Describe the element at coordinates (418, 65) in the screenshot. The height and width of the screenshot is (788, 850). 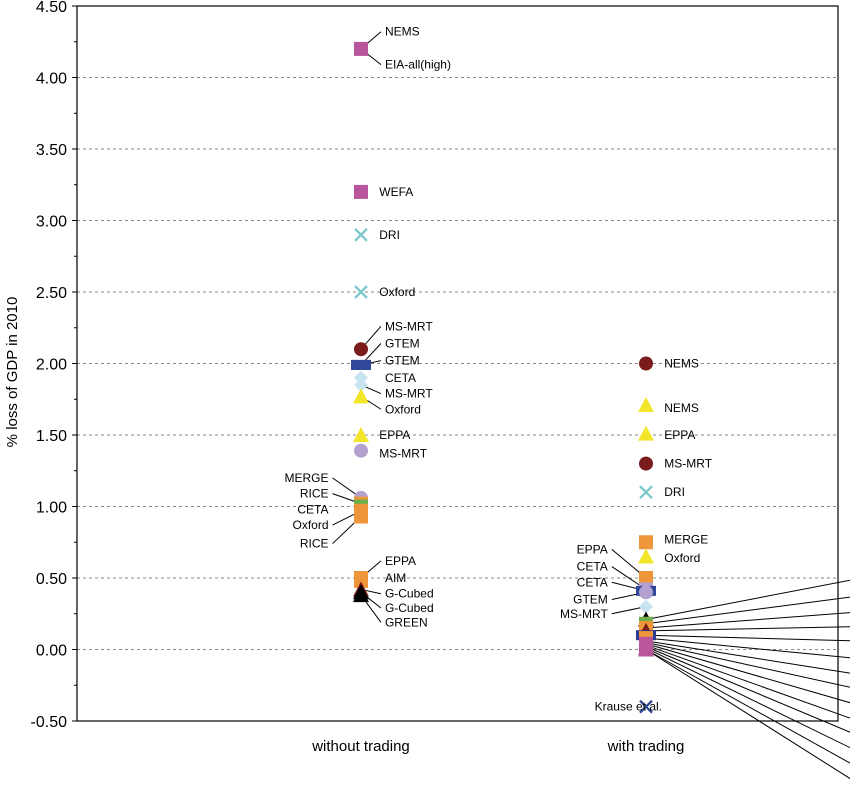
I see `point-label: EIA-all(high)` at that location.